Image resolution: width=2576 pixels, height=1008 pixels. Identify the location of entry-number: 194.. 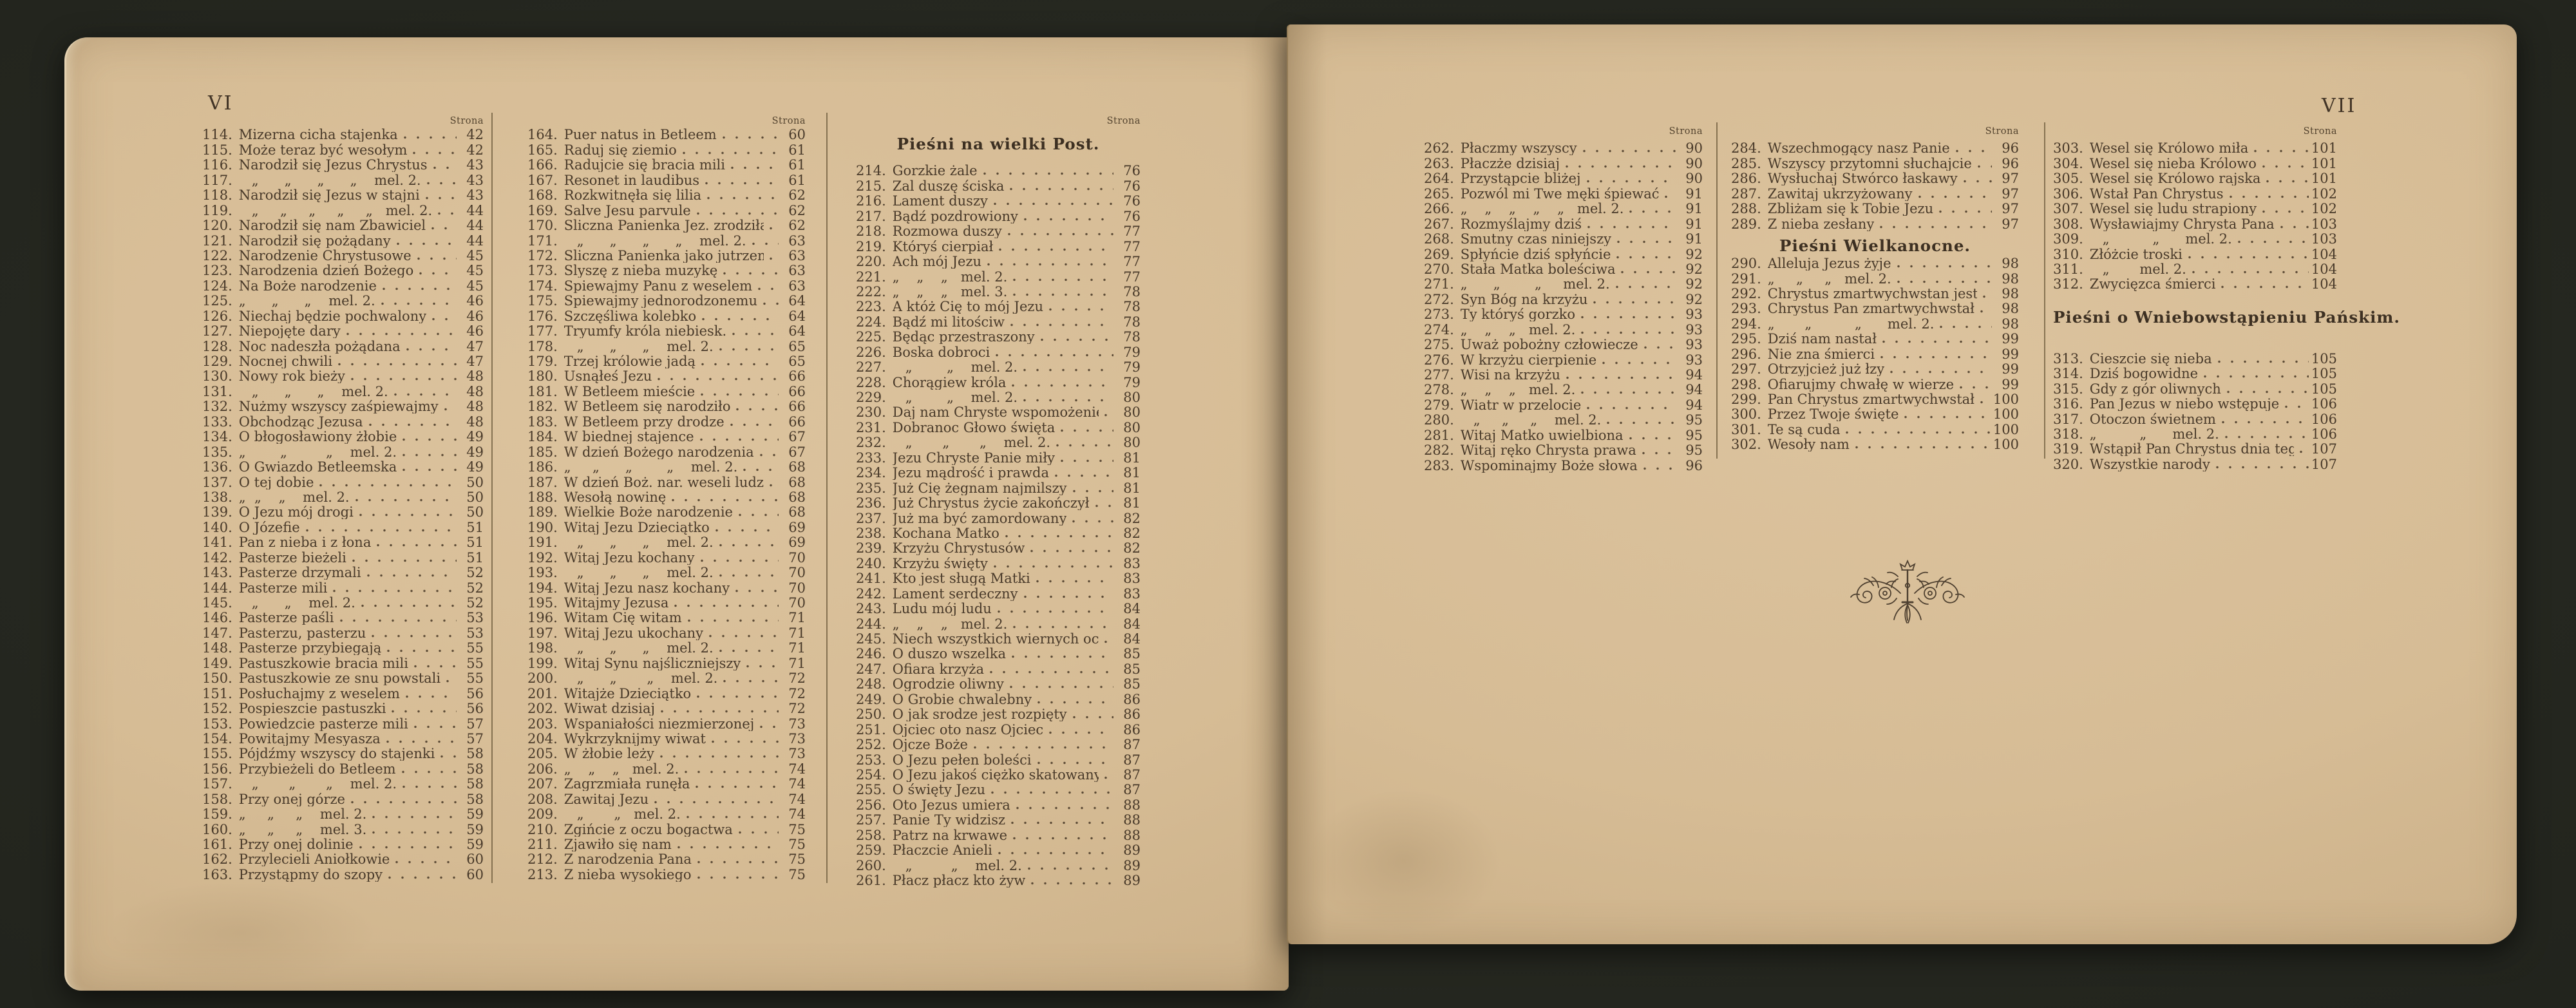
(542, 588).